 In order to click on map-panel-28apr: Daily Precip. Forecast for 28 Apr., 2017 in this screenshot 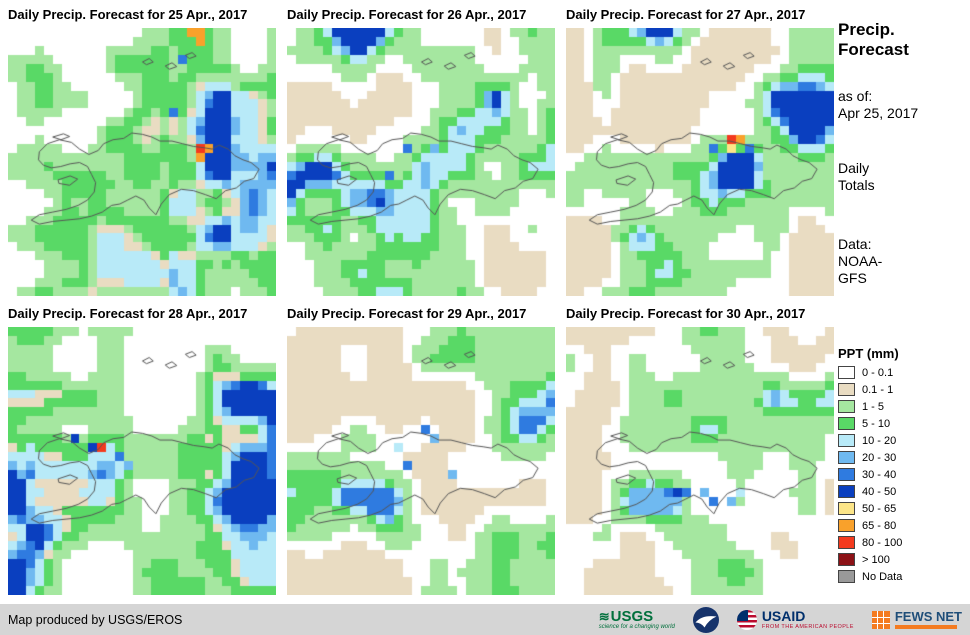, I will do `click(142, 450)`.